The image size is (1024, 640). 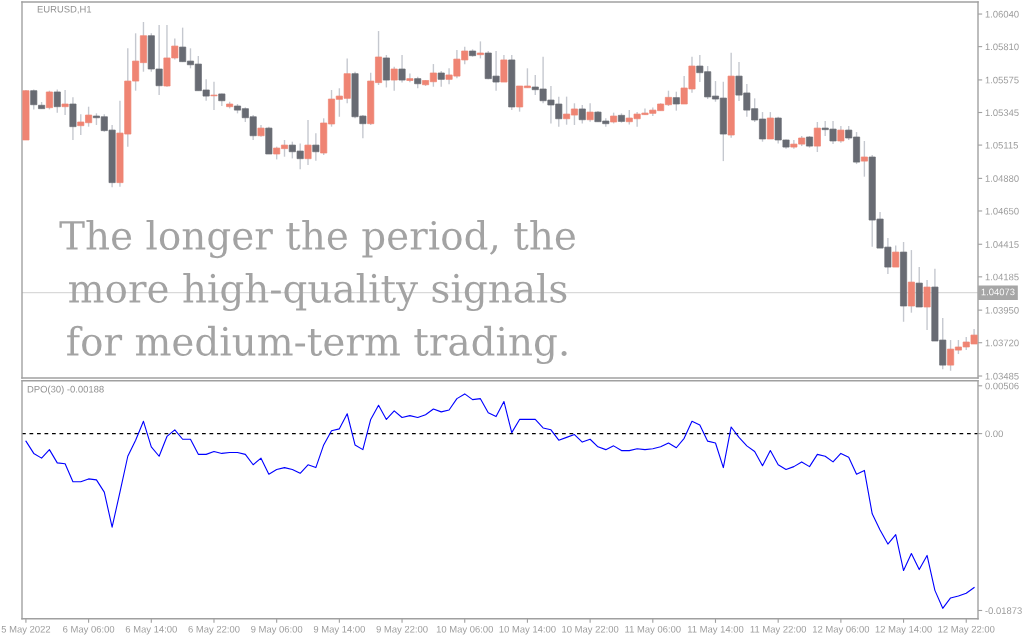 What do you see at coordinates (1002, 386) in the screenshot?
I see `y-tick-label: 0.00506` at bounding box center [1002, 386].